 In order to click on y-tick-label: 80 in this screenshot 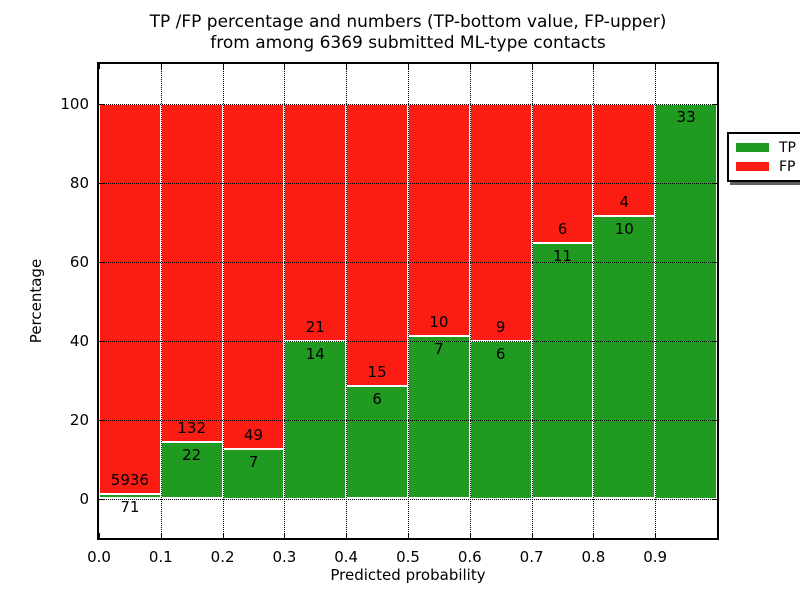, I will do `click(79, 182)`.